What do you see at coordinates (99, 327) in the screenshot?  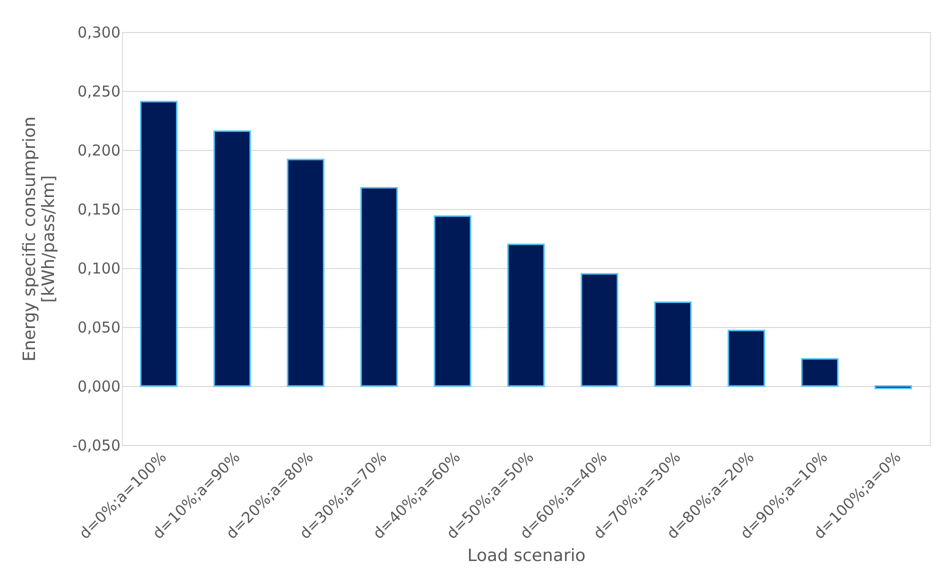 I see `y-tick-label: 0,050` at bounding box center [99, 327].